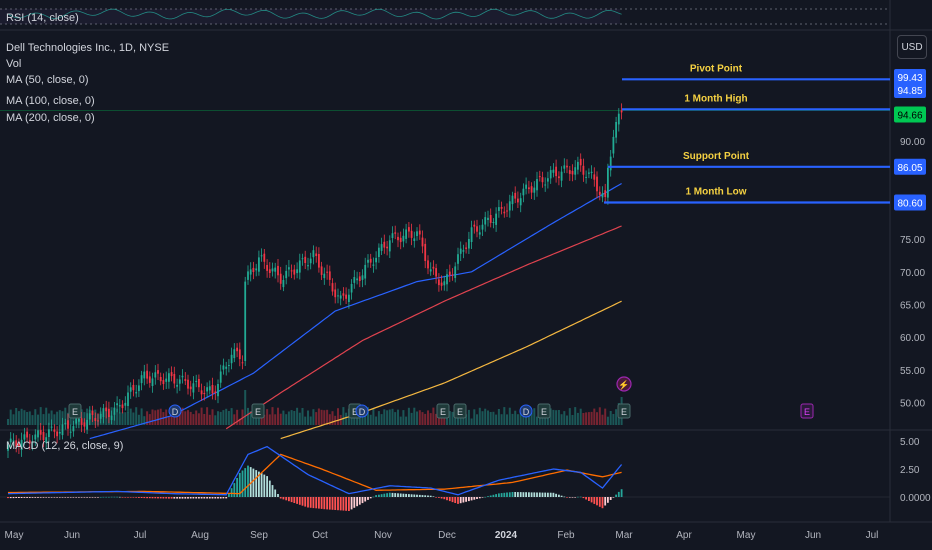 This screenshot has height=550, width=932. I want to click on dividend-marker, so click(526, 411).